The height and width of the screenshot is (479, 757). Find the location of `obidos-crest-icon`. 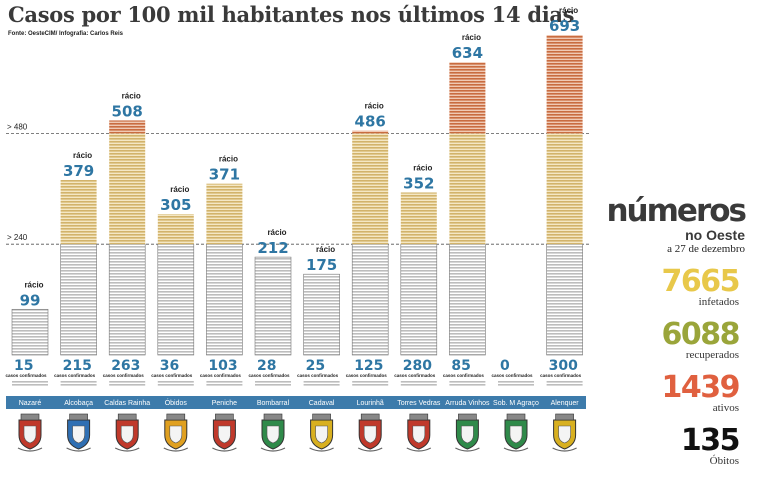

obidos-crest-icon is located at coordinates (176, 432).